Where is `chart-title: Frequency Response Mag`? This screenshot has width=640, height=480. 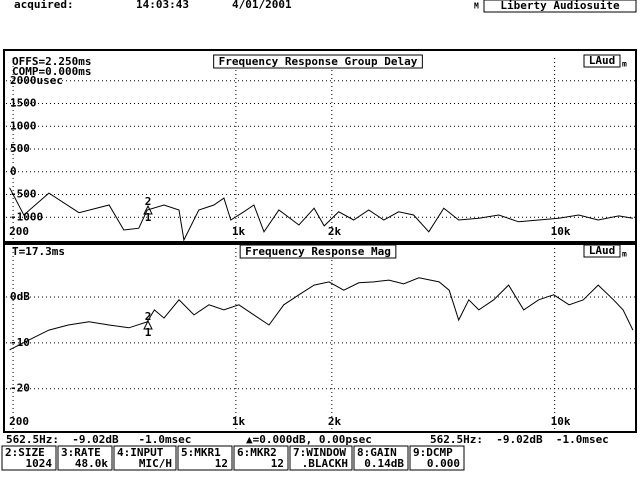
chart-title: Frequency Response Mag is located at coordinates (318, 251).